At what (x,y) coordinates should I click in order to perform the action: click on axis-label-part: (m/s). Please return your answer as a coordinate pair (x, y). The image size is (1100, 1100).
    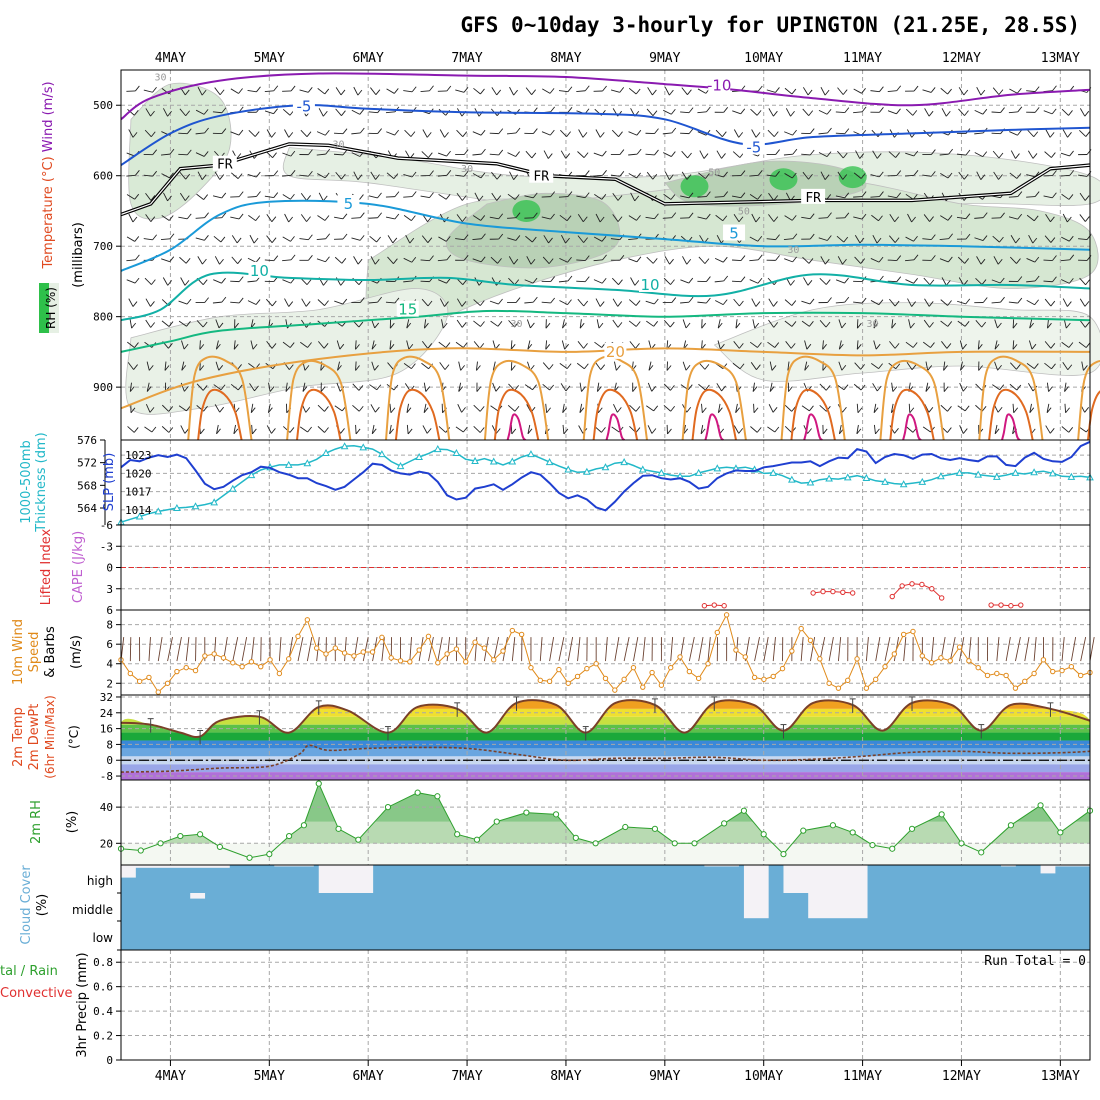
    Looking at the image, I should click on (76, 652).